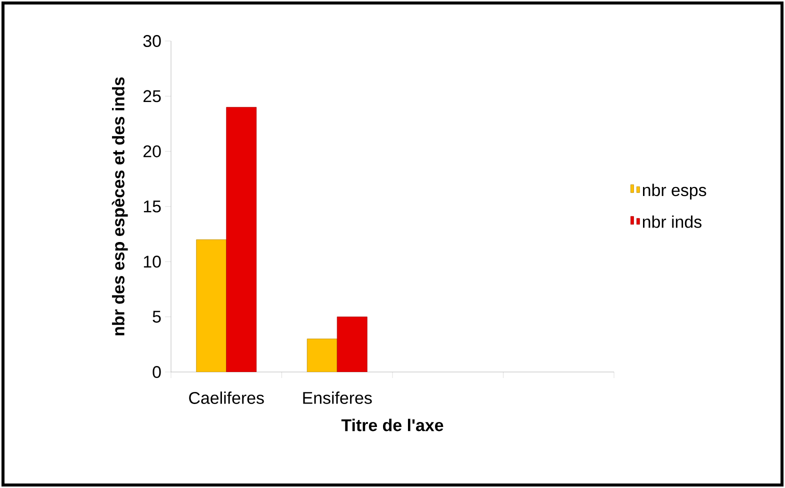 This screenshot has width=785, height=488. I want to click on y-tick-label: 20, so click(152, 151).